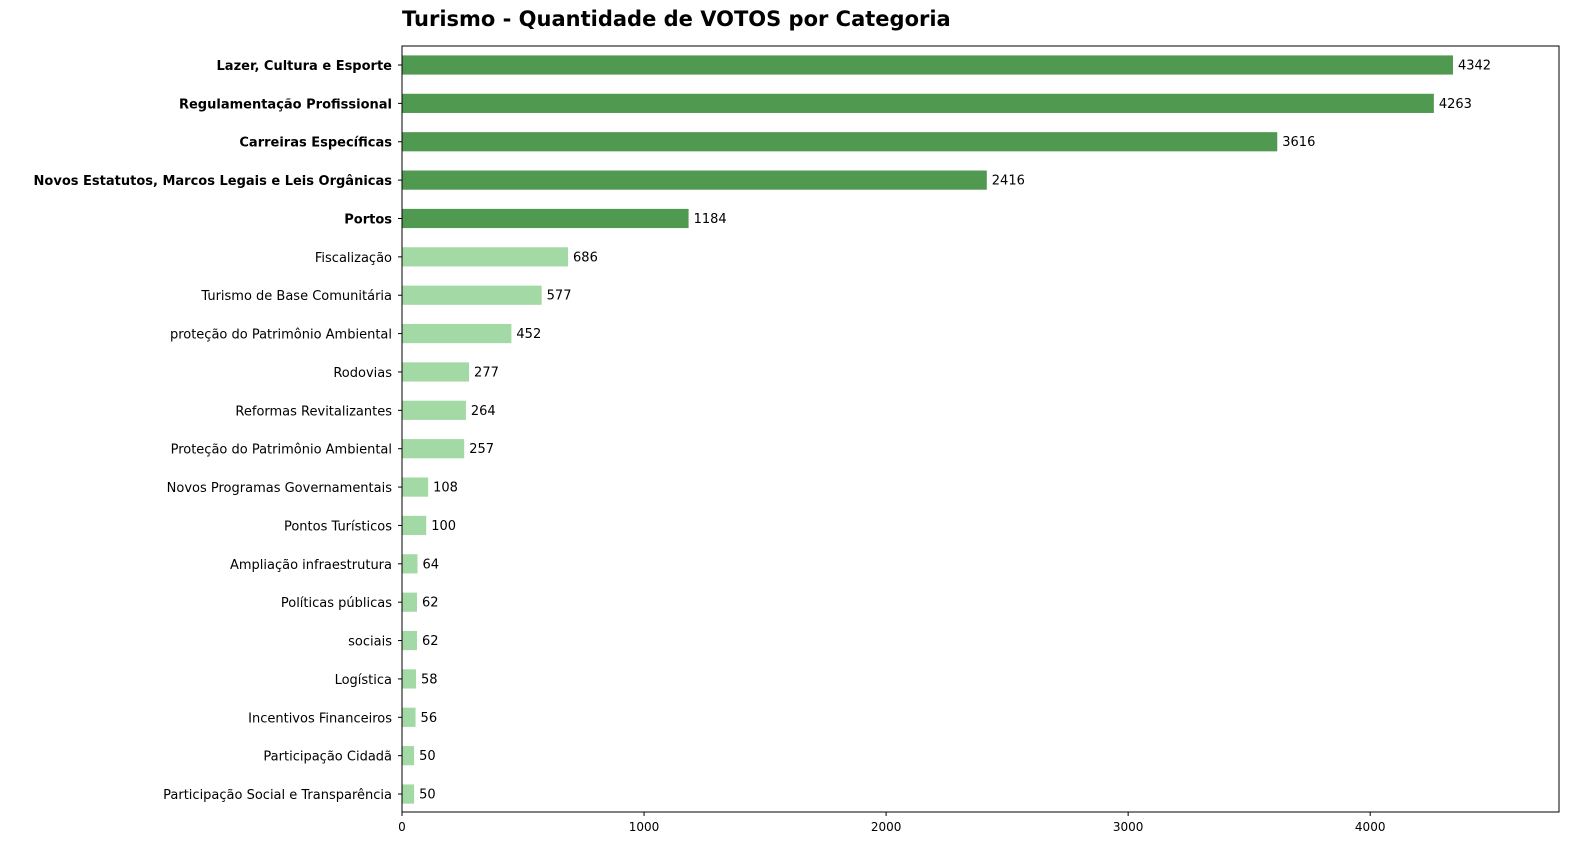  What do you see at coordinates (327, 757) in the screenshot?
I see `category-label: Participação Cidadã` at bounding box center [327, 757].